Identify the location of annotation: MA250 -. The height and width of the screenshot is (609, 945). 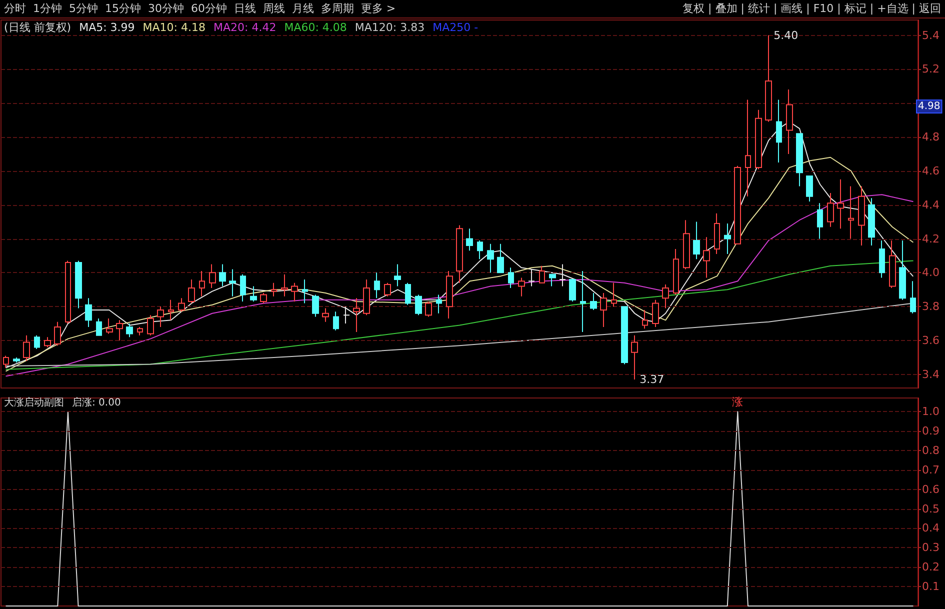
(455, 27).